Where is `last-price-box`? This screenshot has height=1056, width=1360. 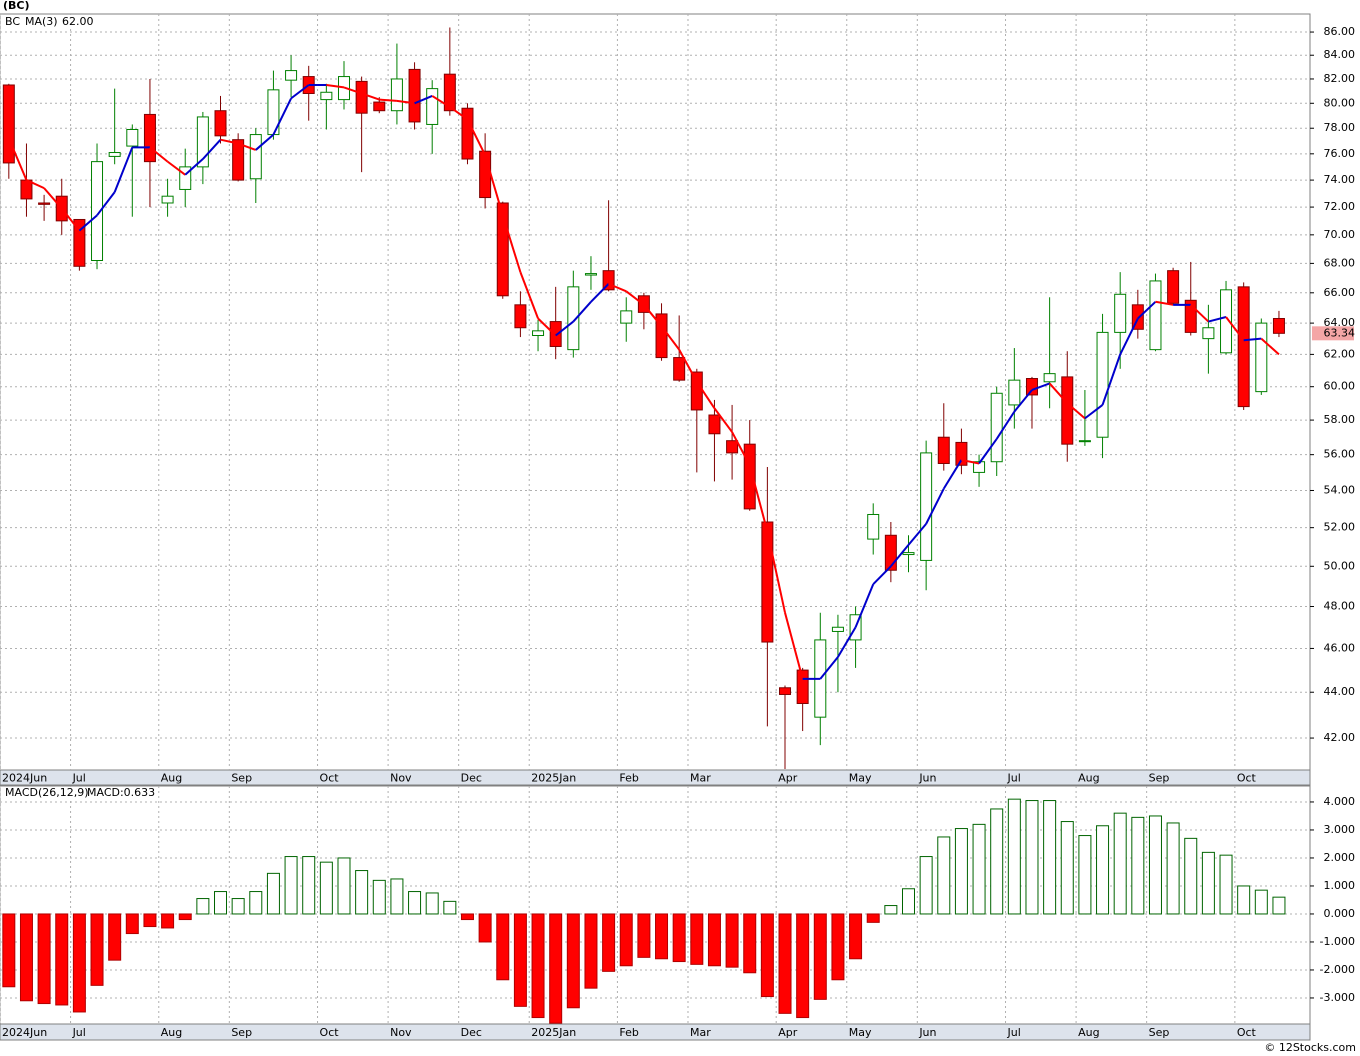 last-price-box is located at coordinates (1333, 333).